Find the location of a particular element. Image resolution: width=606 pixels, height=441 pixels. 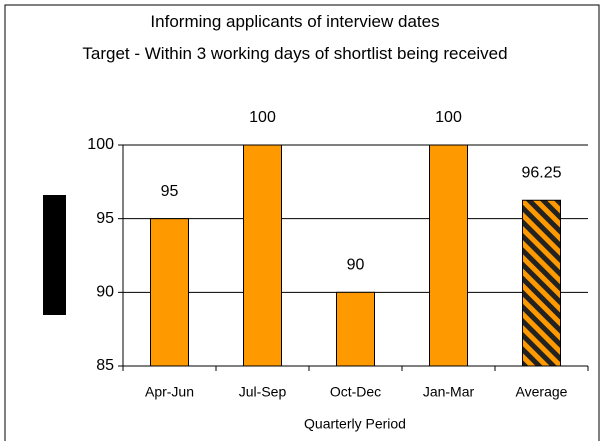

x-tick-label: Average is located at coordinates (542, 392).